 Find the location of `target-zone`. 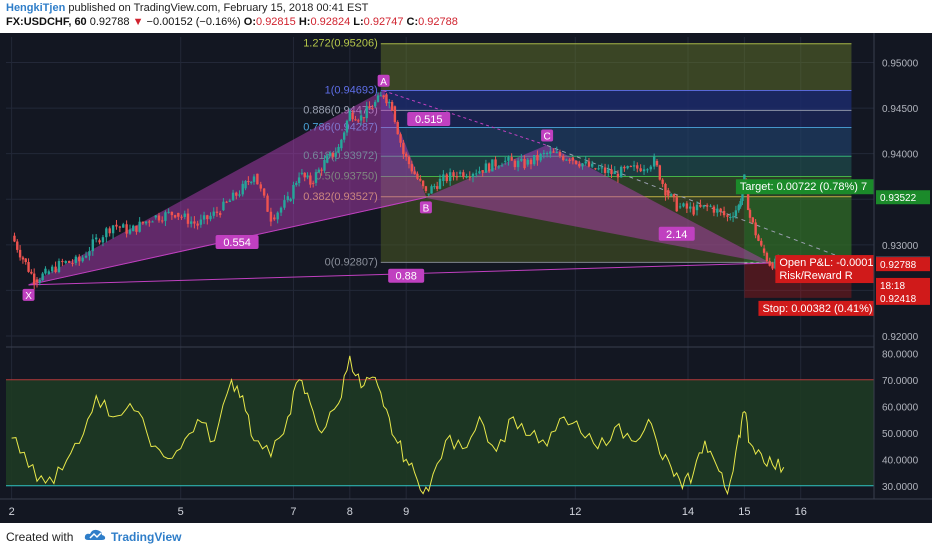

target-zone is located at coordinates (798, 230).